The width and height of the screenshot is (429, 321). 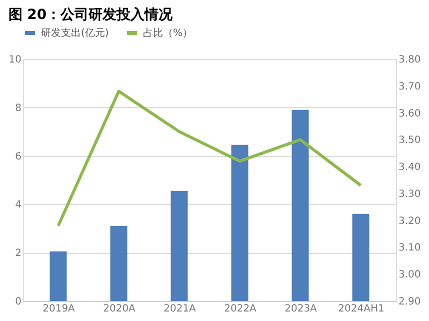 I want to click on legend-label: 研发支出(亿元), so click(x=75, y=33).